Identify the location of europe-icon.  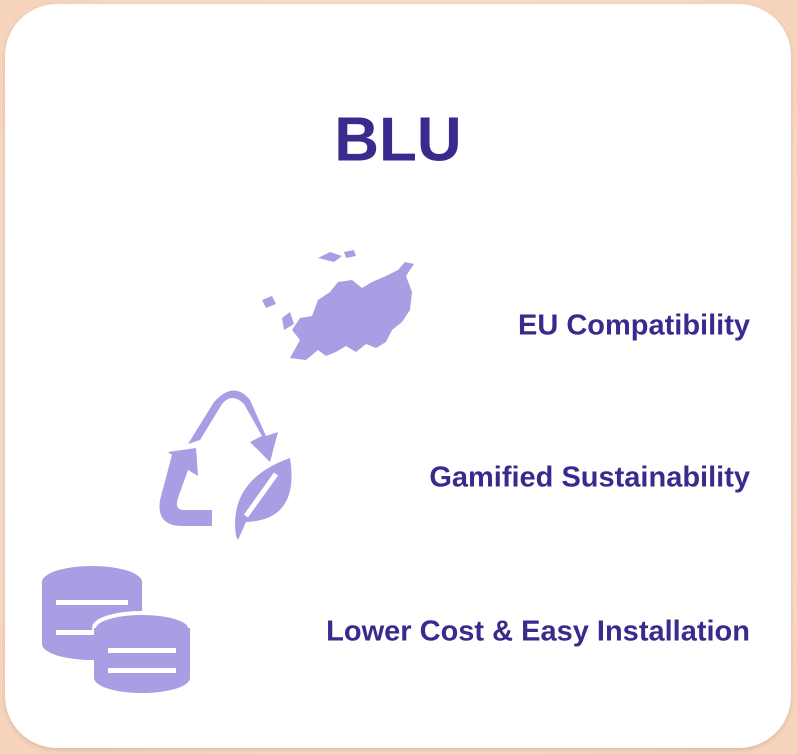
(338, 305).